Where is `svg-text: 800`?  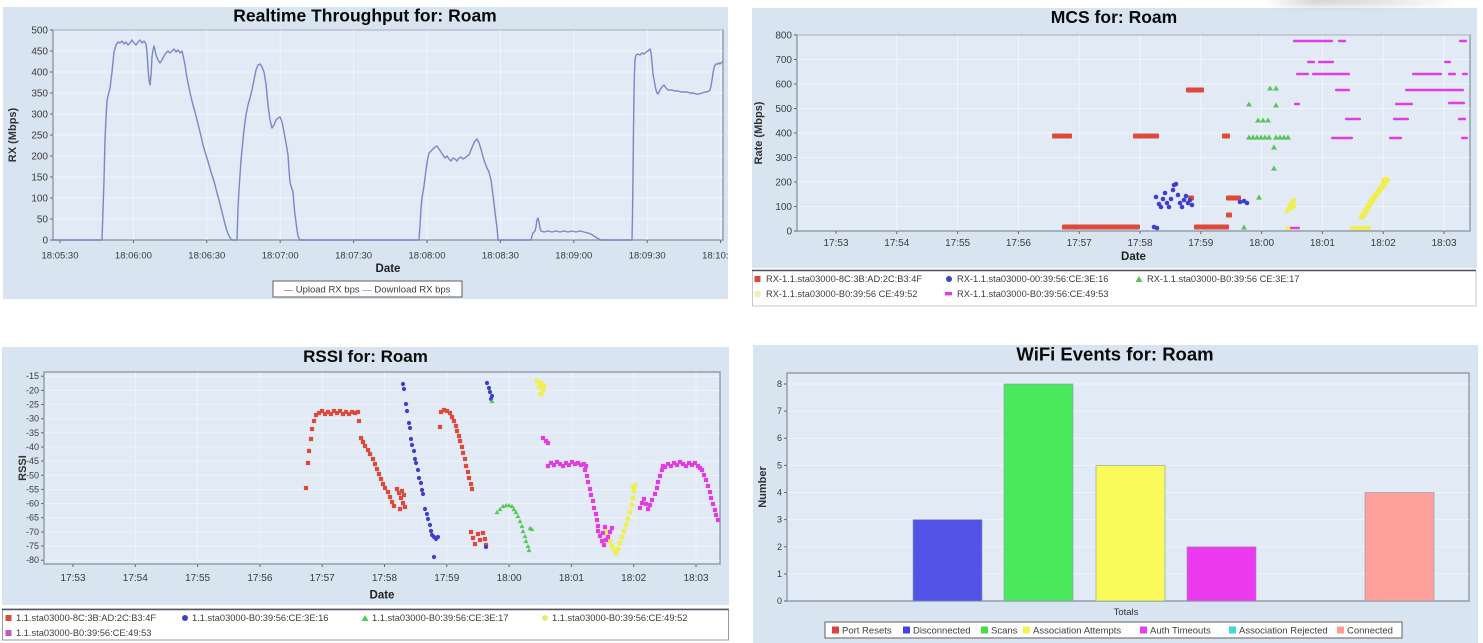
svg-text: 800 is located at coordinates (783, 35).